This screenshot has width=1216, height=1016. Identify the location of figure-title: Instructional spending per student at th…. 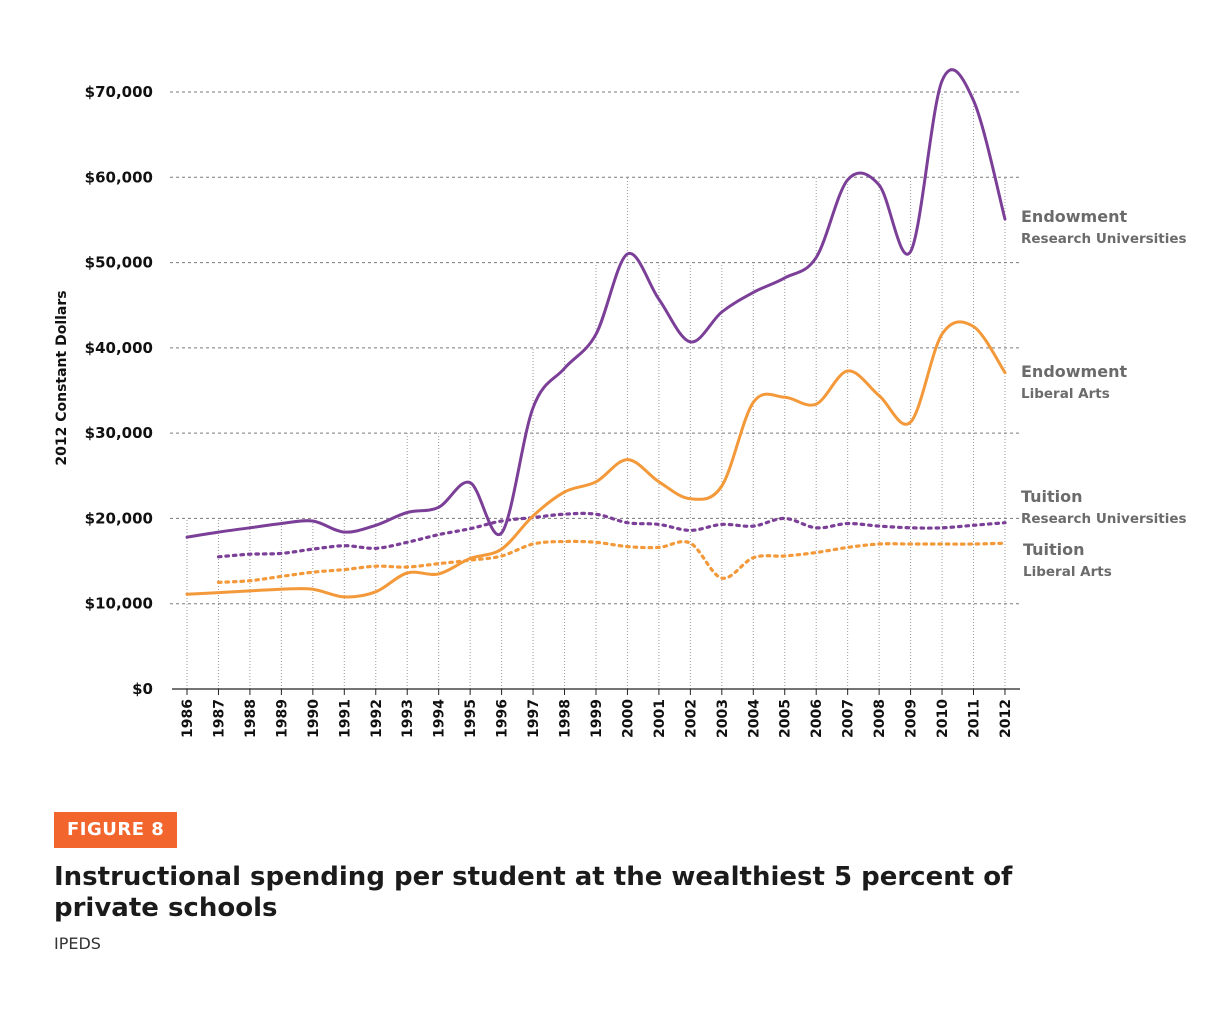
(533, 892).